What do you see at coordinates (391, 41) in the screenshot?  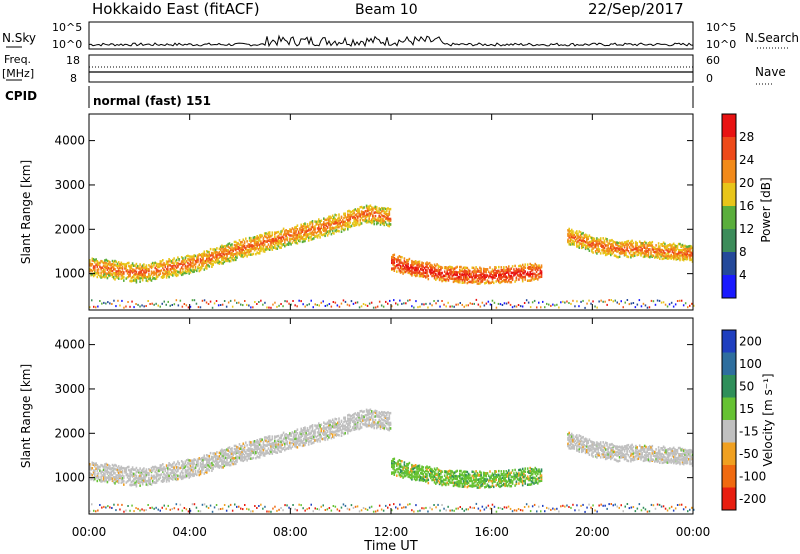 I see `noise-trace` at bounding box center [391, 41].